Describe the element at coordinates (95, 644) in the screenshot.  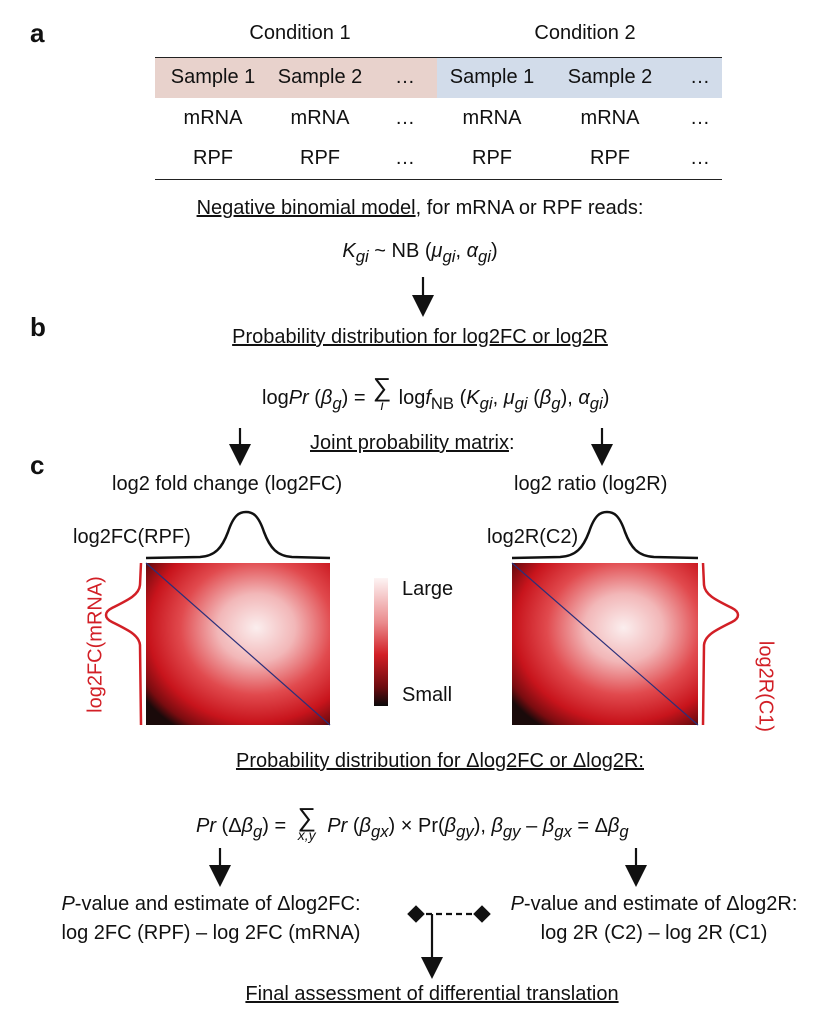
I see `left-side-axis-label: log2FC(mRNA)` at that location.